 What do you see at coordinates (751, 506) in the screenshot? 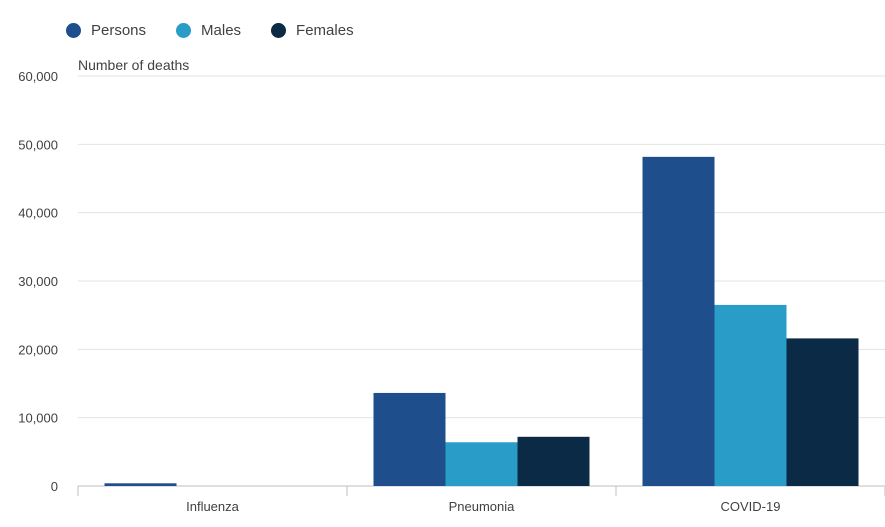
I see `x-tick-label: COVID-19` at bounding box center [751, 506].